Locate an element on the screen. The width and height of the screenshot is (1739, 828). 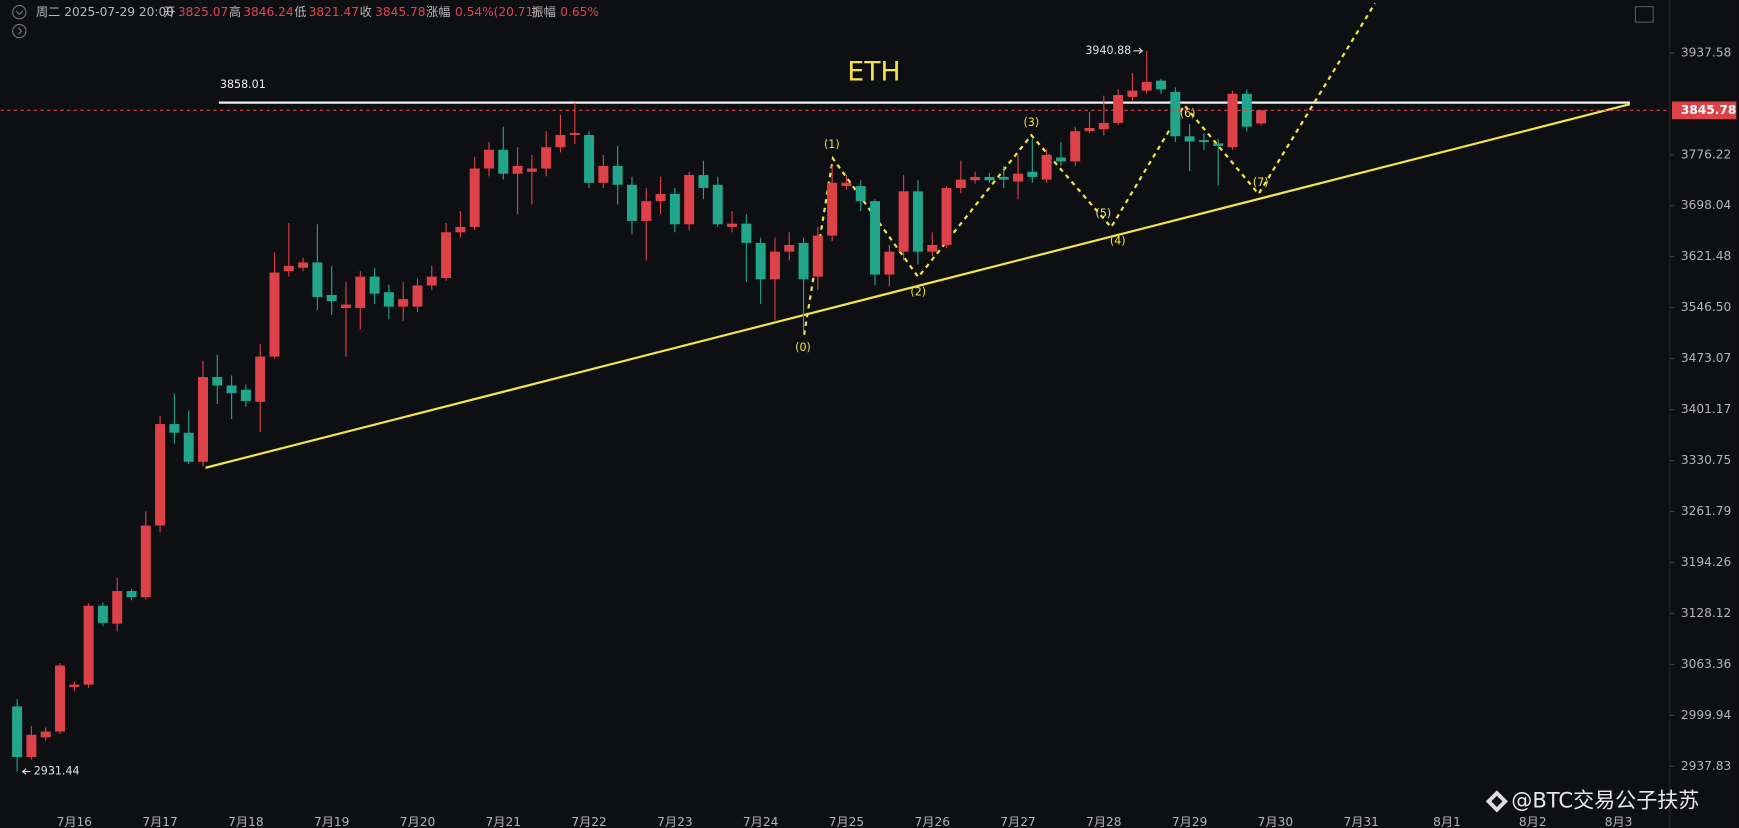
header-field: 0.54%(20.71) is located at coordinates (496, 12).